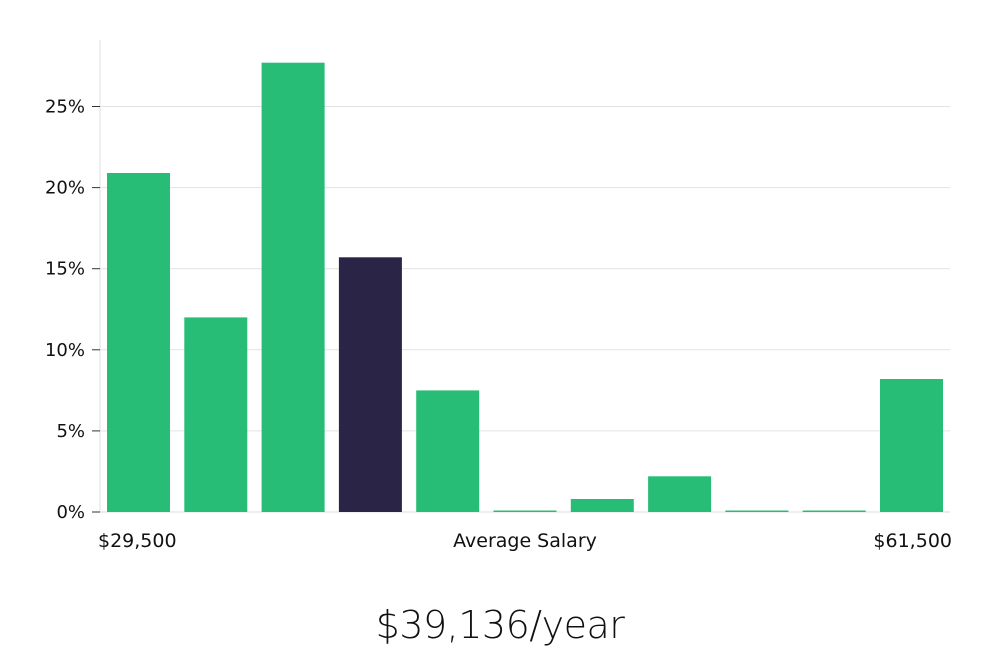 This screenshot has height=660, width=1000. What do you see at coordinates (72, 310) in the screenshot?
I see `y-axis-tick-labels: 0% 5% 10% 15% 20% 25%` at bounding box center [72, 310].